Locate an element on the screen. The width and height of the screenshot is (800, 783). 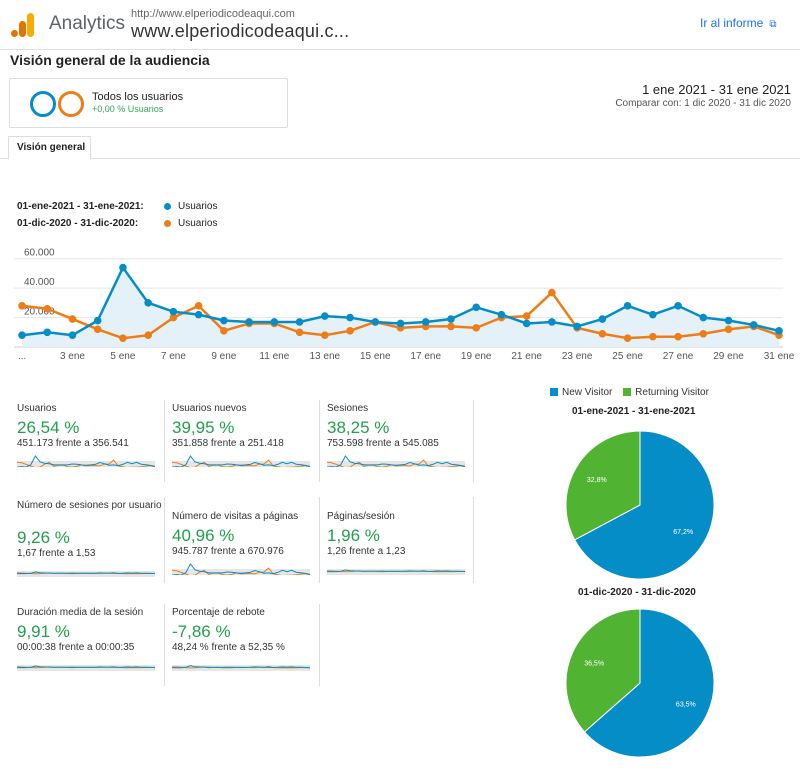
date-range-picker: 1 ene 2021 - 31 ene 2021 Comparar con is located at coordinates (703, 95).